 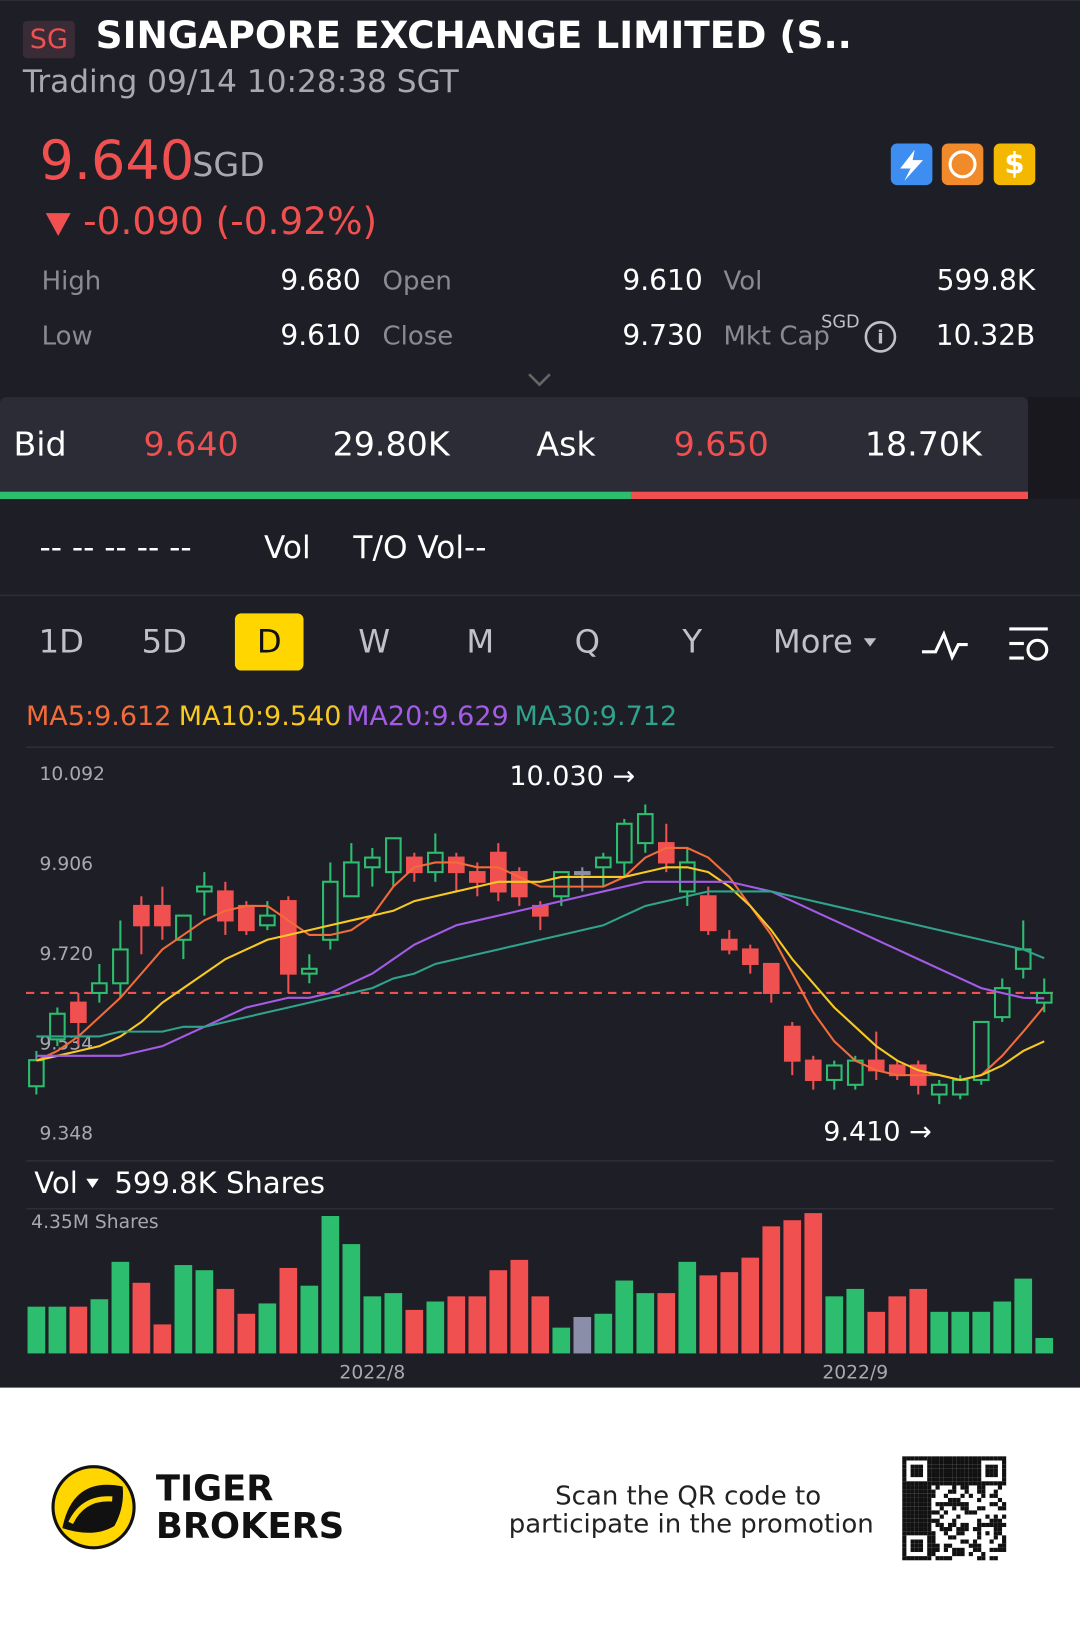 What do you see at coordinates (945, 645) in the screenshot?
I see `indicator-icon` at bounding box center [945, 645].